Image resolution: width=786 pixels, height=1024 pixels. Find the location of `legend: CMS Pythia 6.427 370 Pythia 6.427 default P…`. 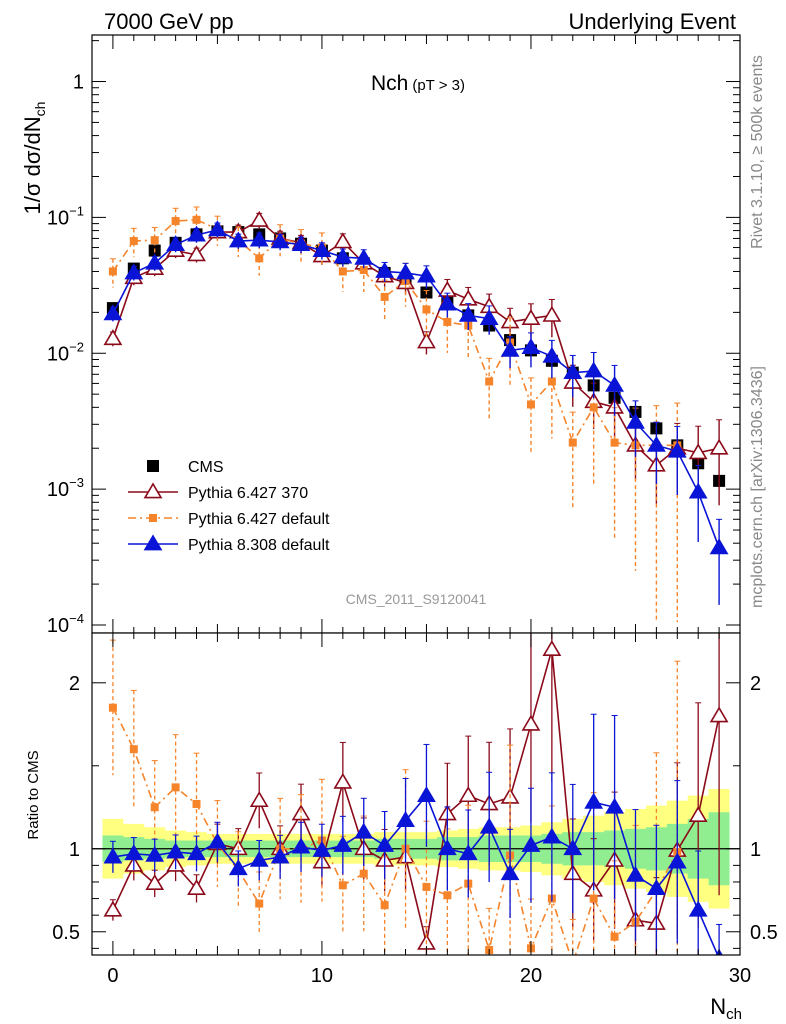

legend: CMS Pythia 6.427 370 Pythia 6.427 default P… is located at coordinates (229, 506).